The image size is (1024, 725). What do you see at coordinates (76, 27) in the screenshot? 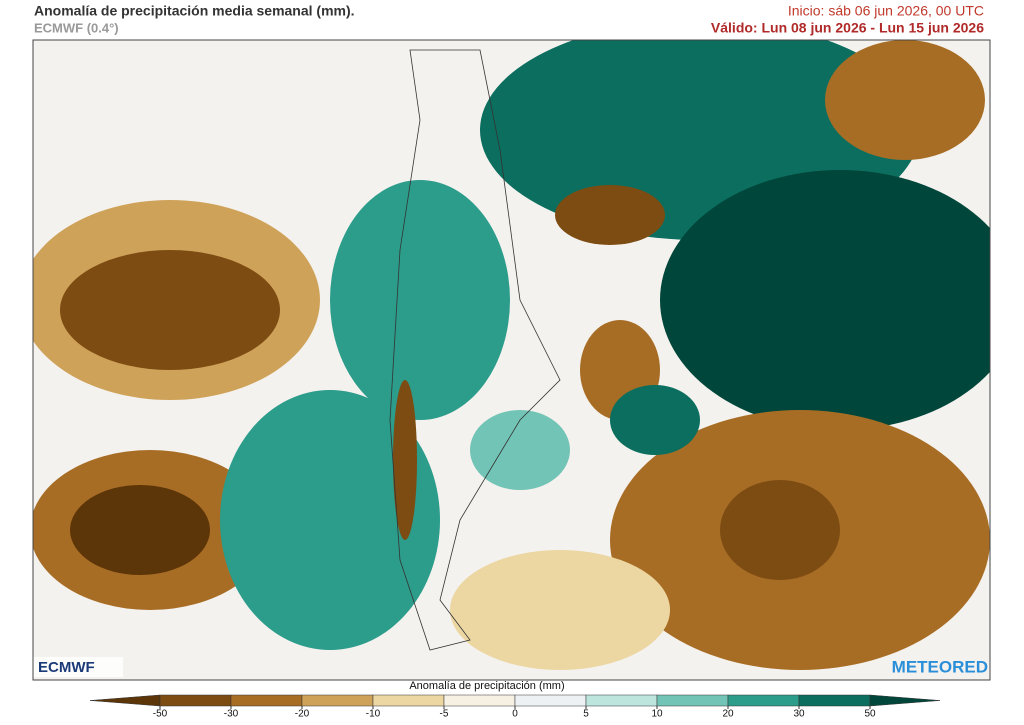
I see `subtitle: ECMWF (0.4°)` at bounding box center [76, 27].